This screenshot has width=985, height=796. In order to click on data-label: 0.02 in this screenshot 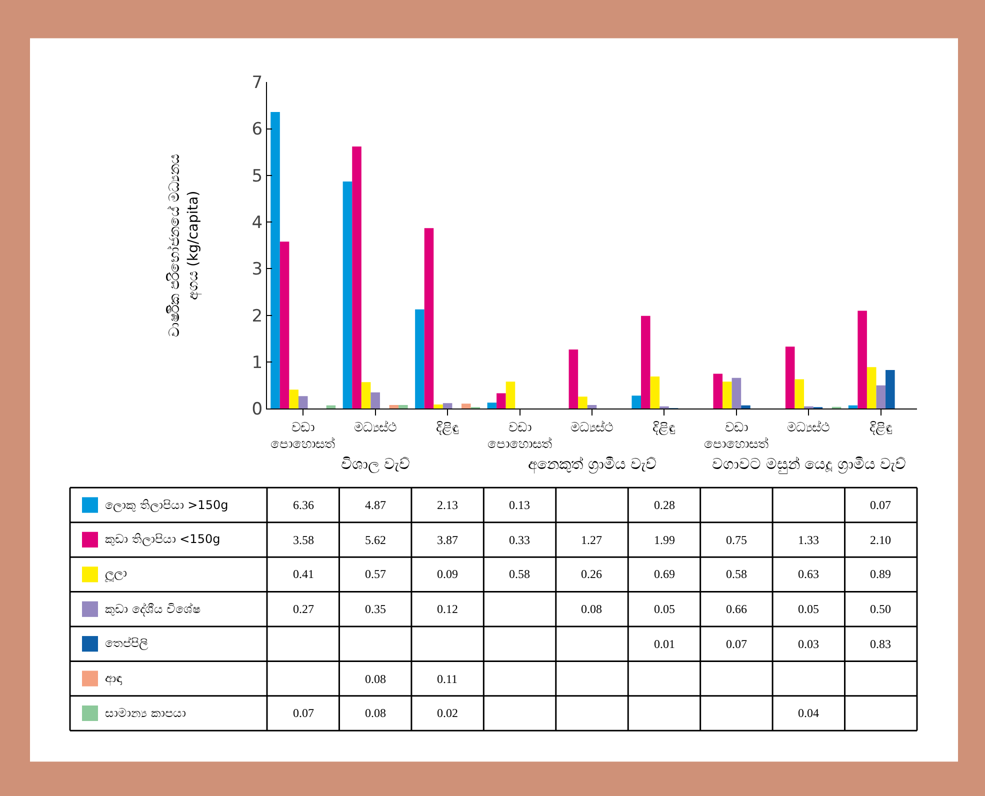, I will do `click(447, 713)`.